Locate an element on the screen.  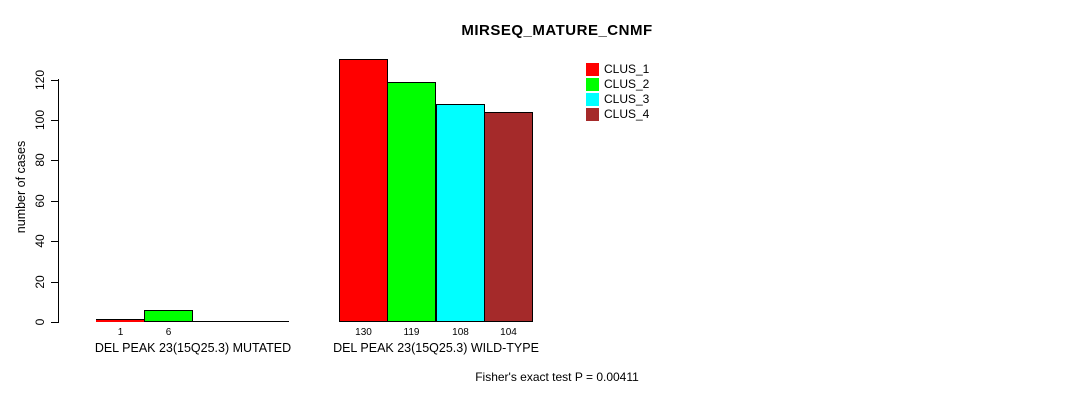
y-tick-label: 20 is located at coordinates (40, 282).